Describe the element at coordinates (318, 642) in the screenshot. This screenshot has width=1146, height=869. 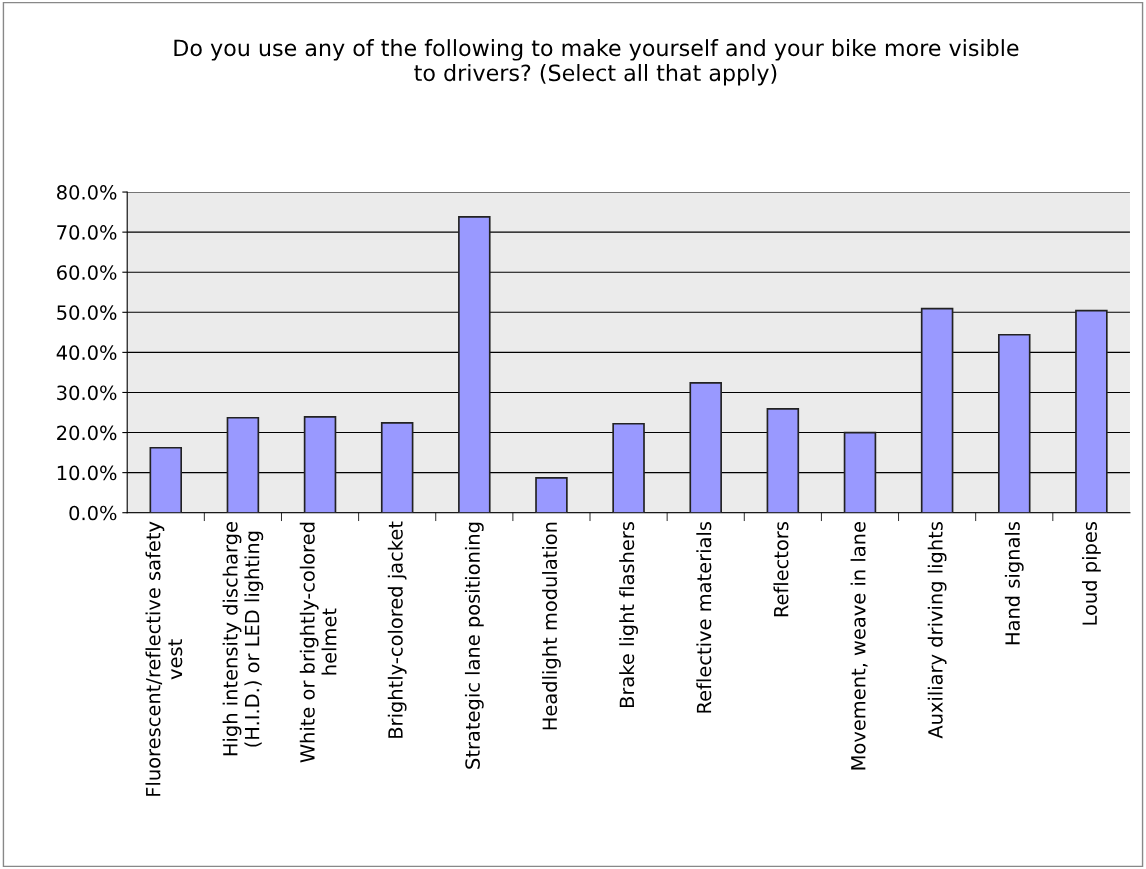
I see `x-tick-label: White or brightly-colored helmet` at that location.